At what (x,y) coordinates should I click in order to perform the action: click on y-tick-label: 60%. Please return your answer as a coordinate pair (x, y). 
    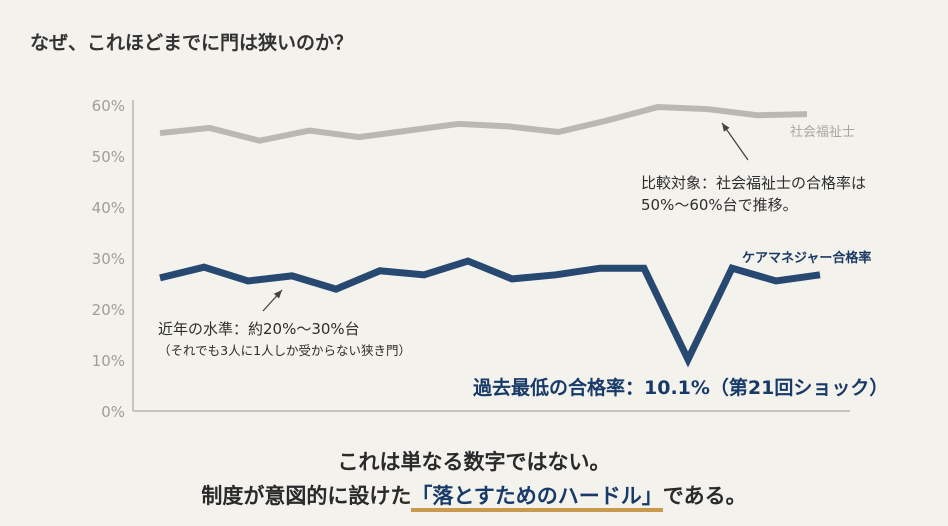
    Looking at the image, I should click on (108, 106).